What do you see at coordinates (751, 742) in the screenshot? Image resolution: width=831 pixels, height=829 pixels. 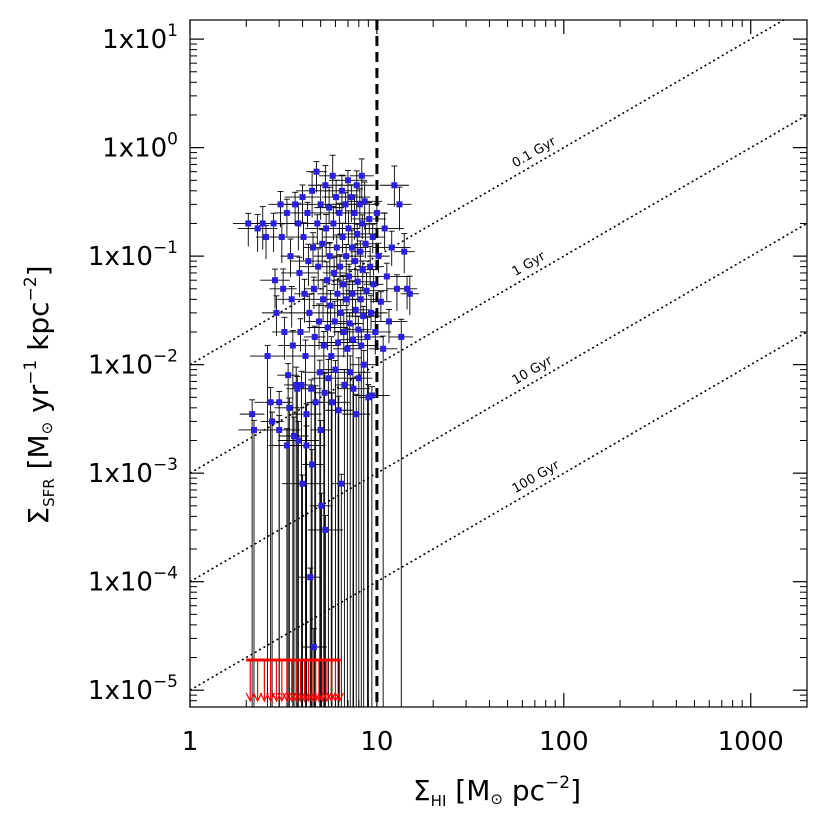 I see `x-tick-label: 1000` at bounding box center [751, 742].